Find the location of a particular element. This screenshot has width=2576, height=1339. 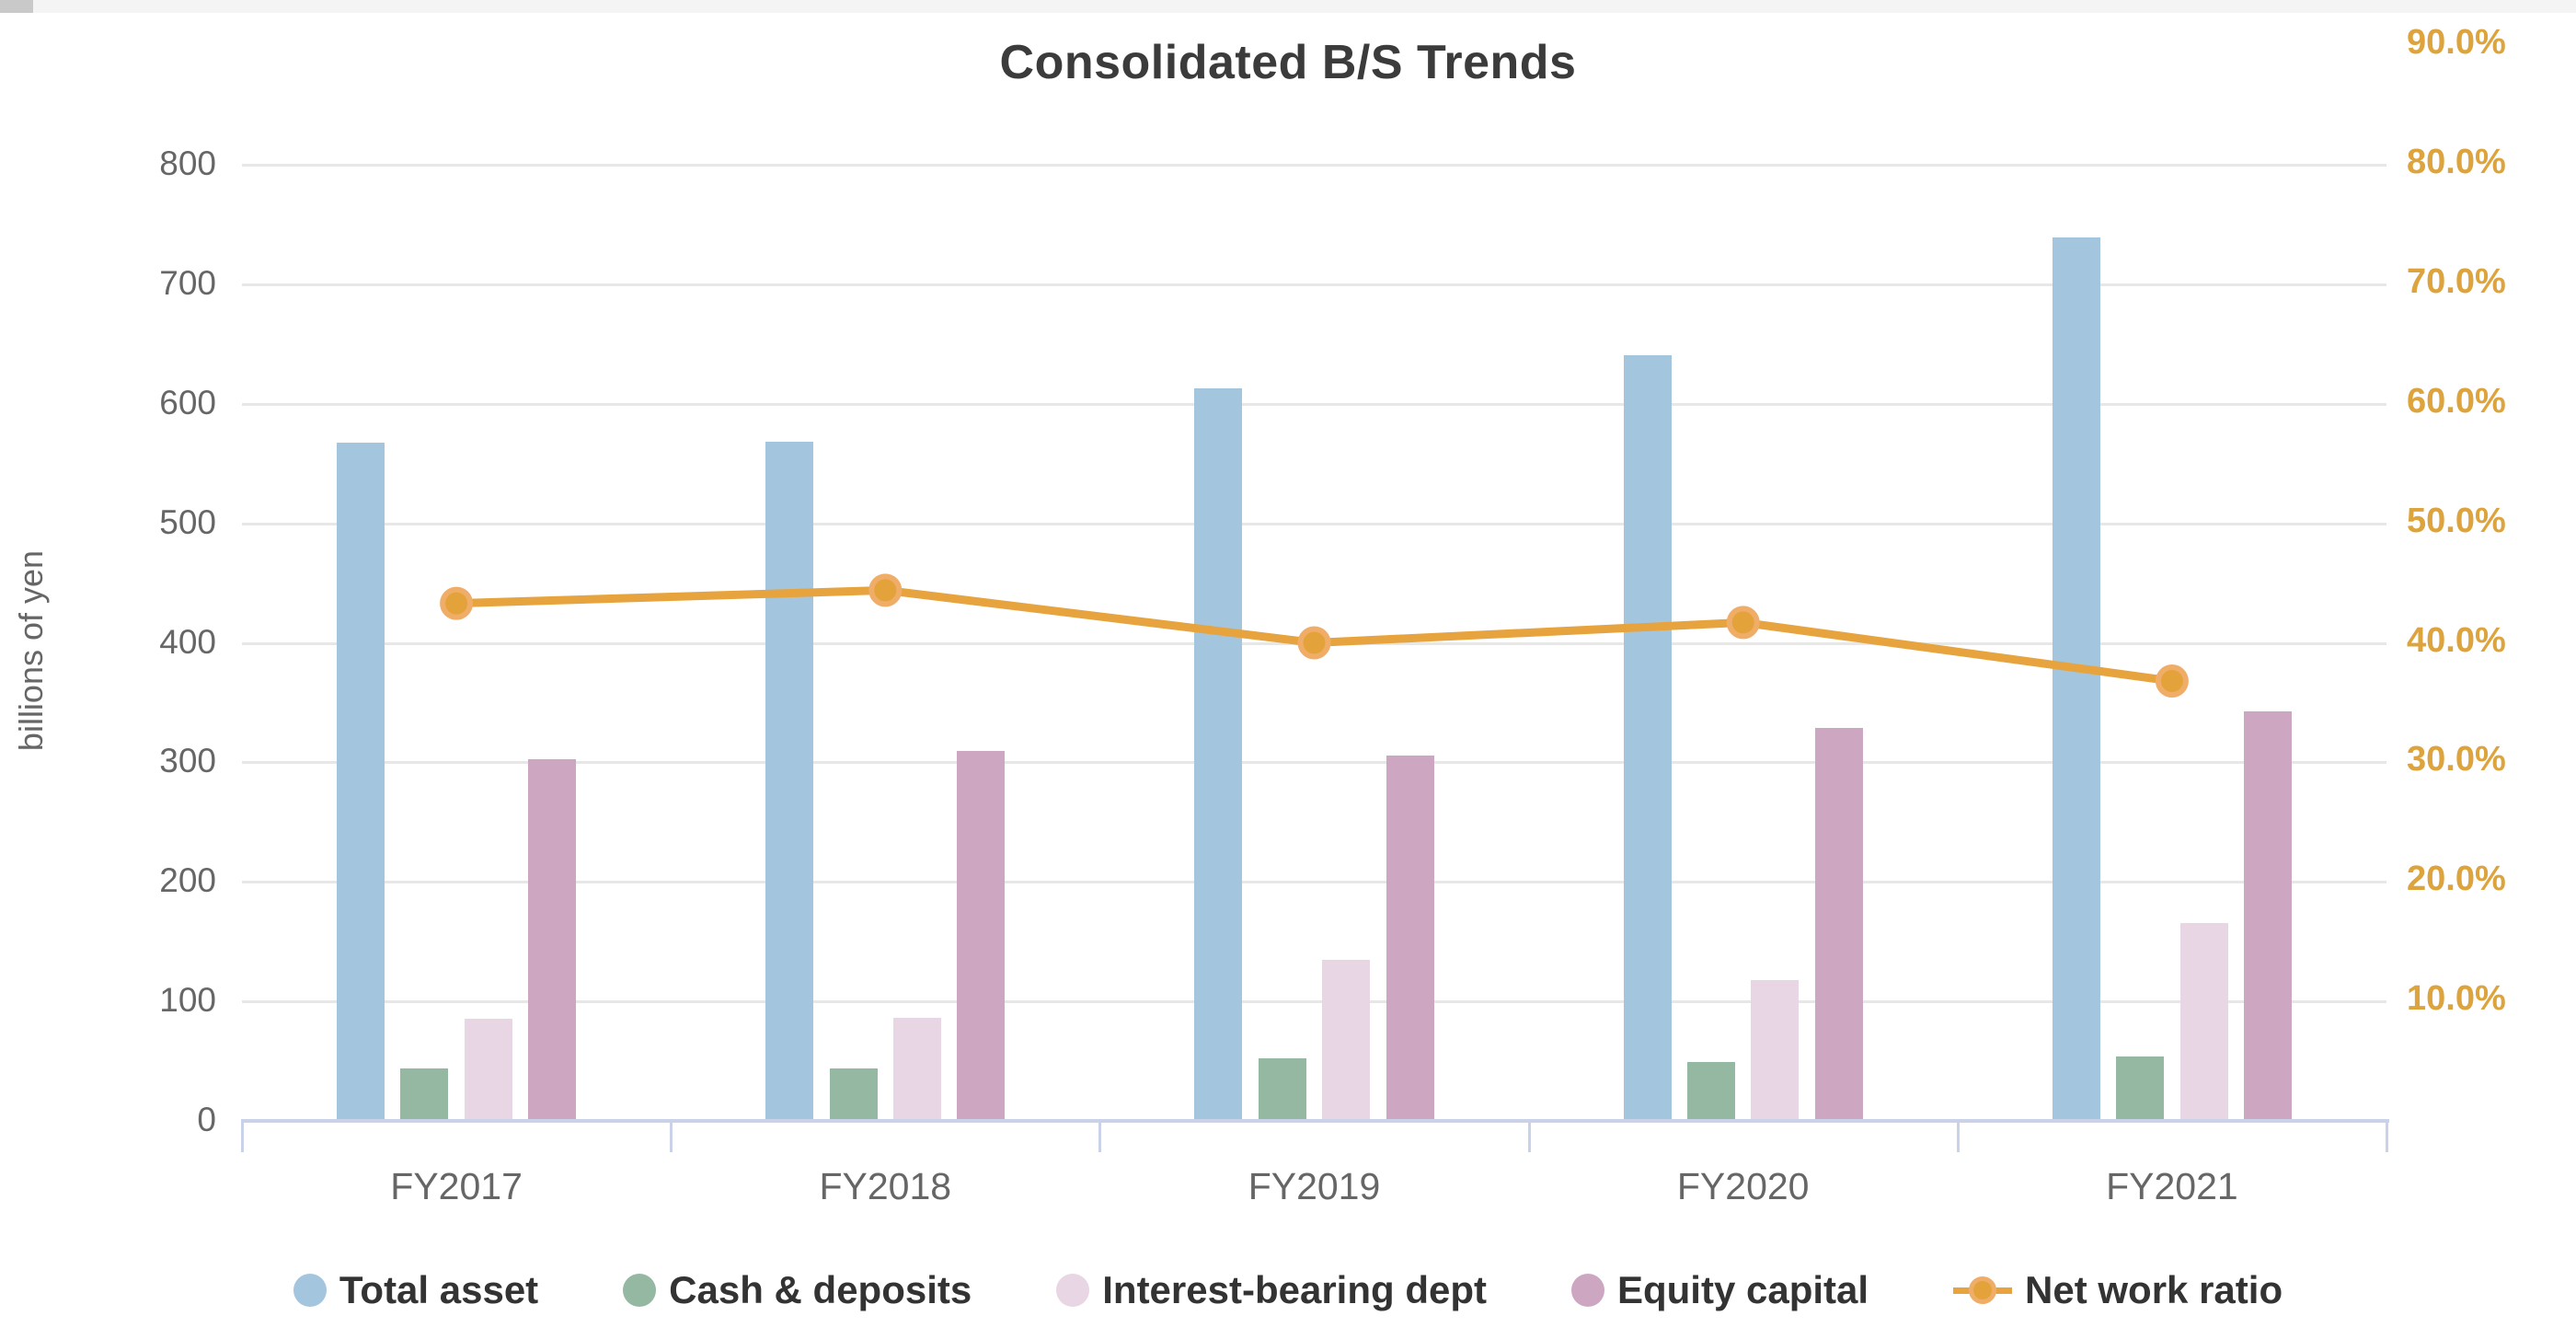

legend-marker-line-icon is located at coordinates (1983, 1290).